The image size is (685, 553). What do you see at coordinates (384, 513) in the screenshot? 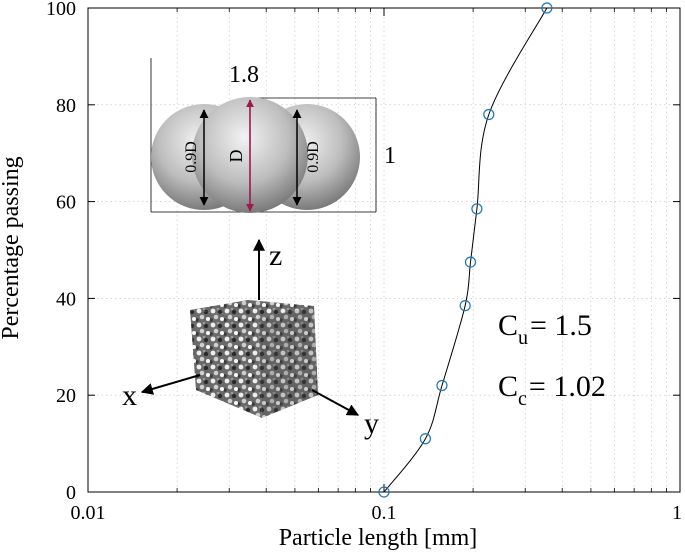
I see `x-tick-label: 0.1` at bounding box center [384, 513].